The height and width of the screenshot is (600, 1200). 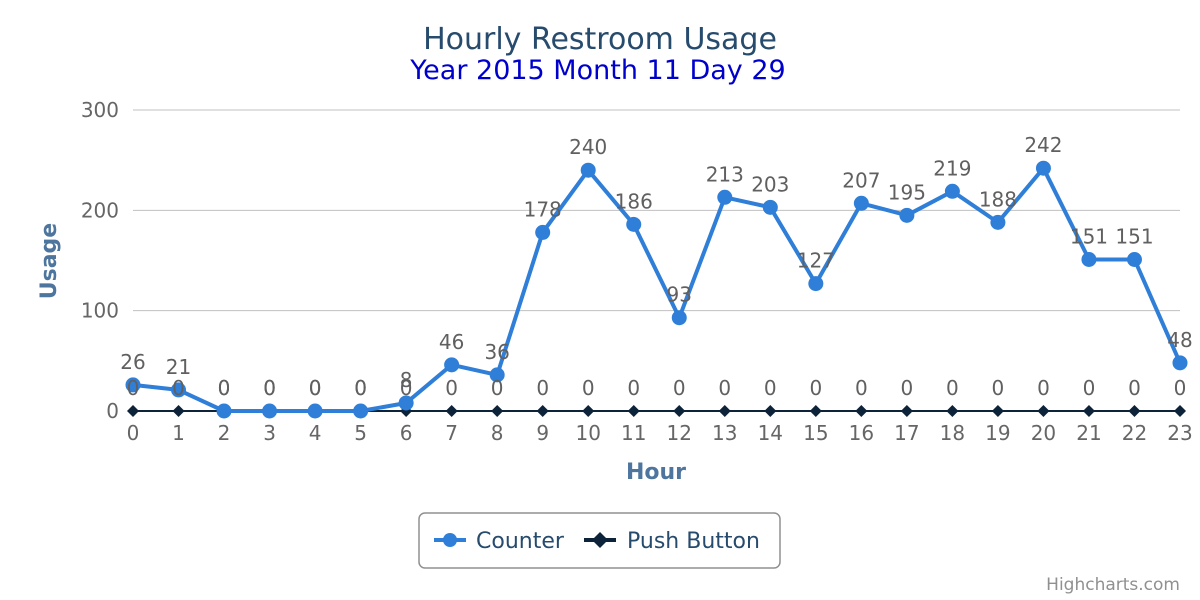 I want to click on legend: Counter Push Button, so click(x=599, y=540).